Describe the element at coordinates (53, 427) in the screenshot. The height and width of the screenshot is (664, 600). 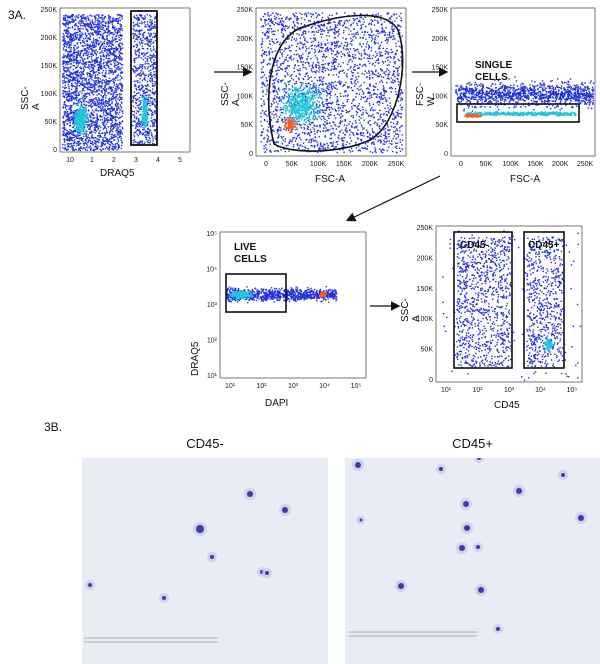
I see `panel-b-label: 3B.` at that location.